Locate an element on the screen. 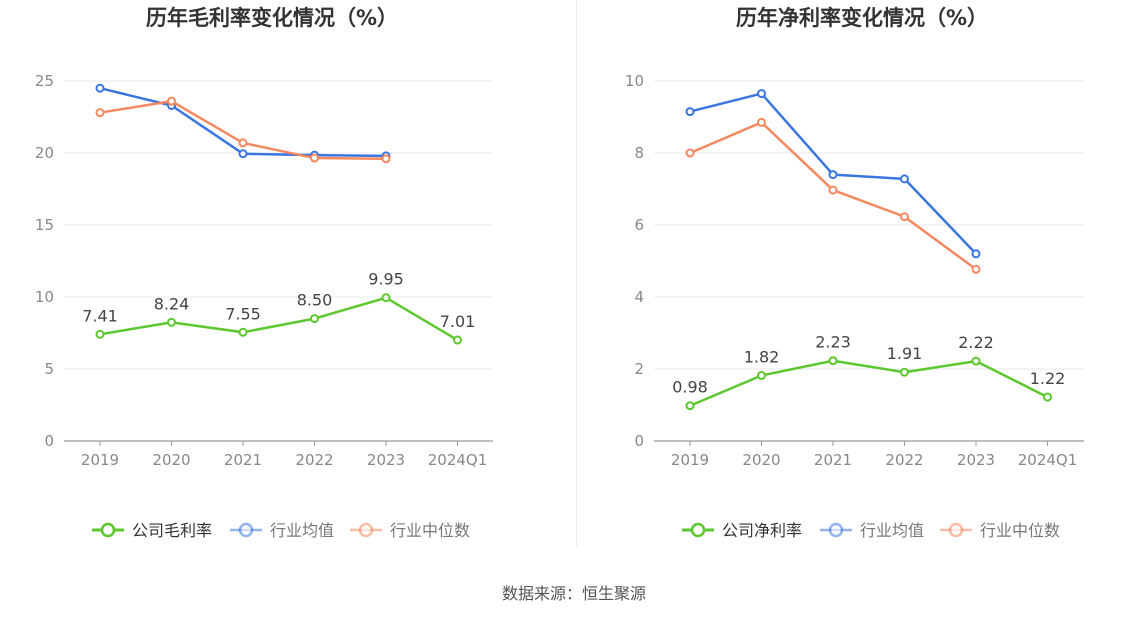 The height and width of the screenshot is (619, 1148). gross-legend-label: 行业均值 is located at coordinates (302, 530).